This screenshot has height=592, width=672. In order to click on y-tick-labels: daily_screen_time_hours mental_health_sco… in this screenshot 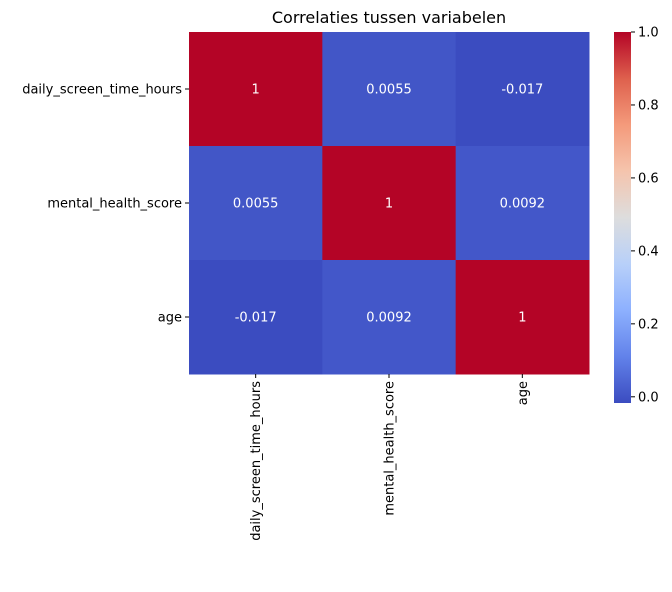, I will do `click(105, 204)`.